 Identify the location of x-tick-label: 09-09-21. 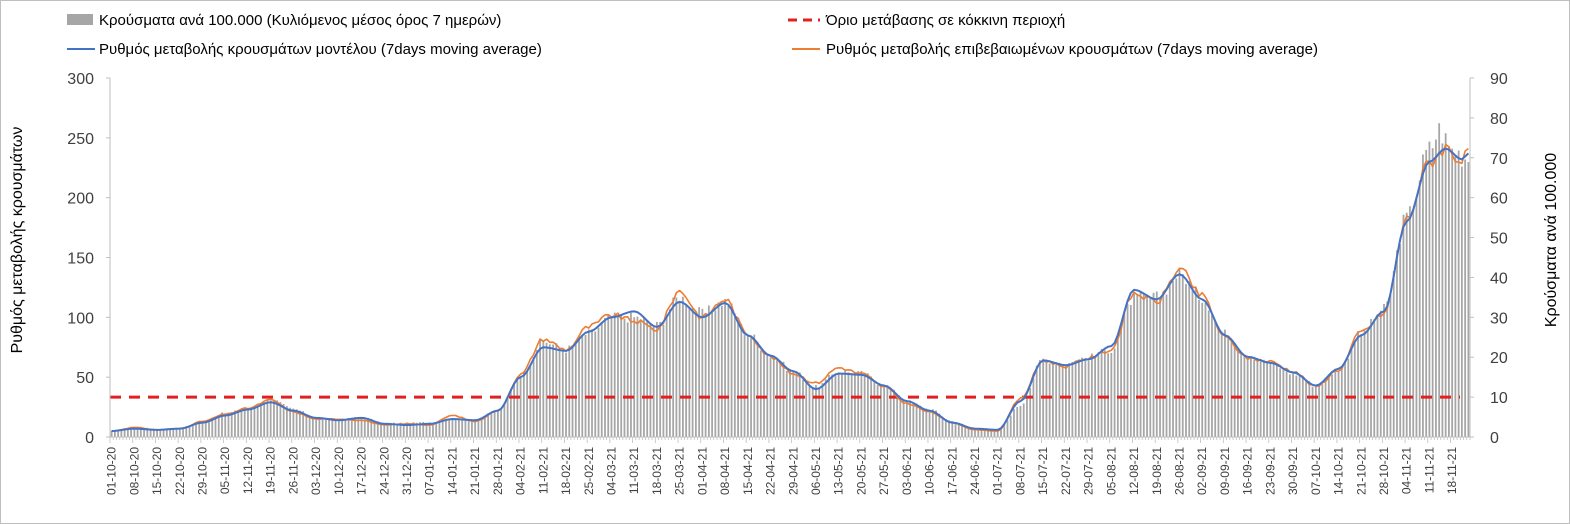
(1225, 471).